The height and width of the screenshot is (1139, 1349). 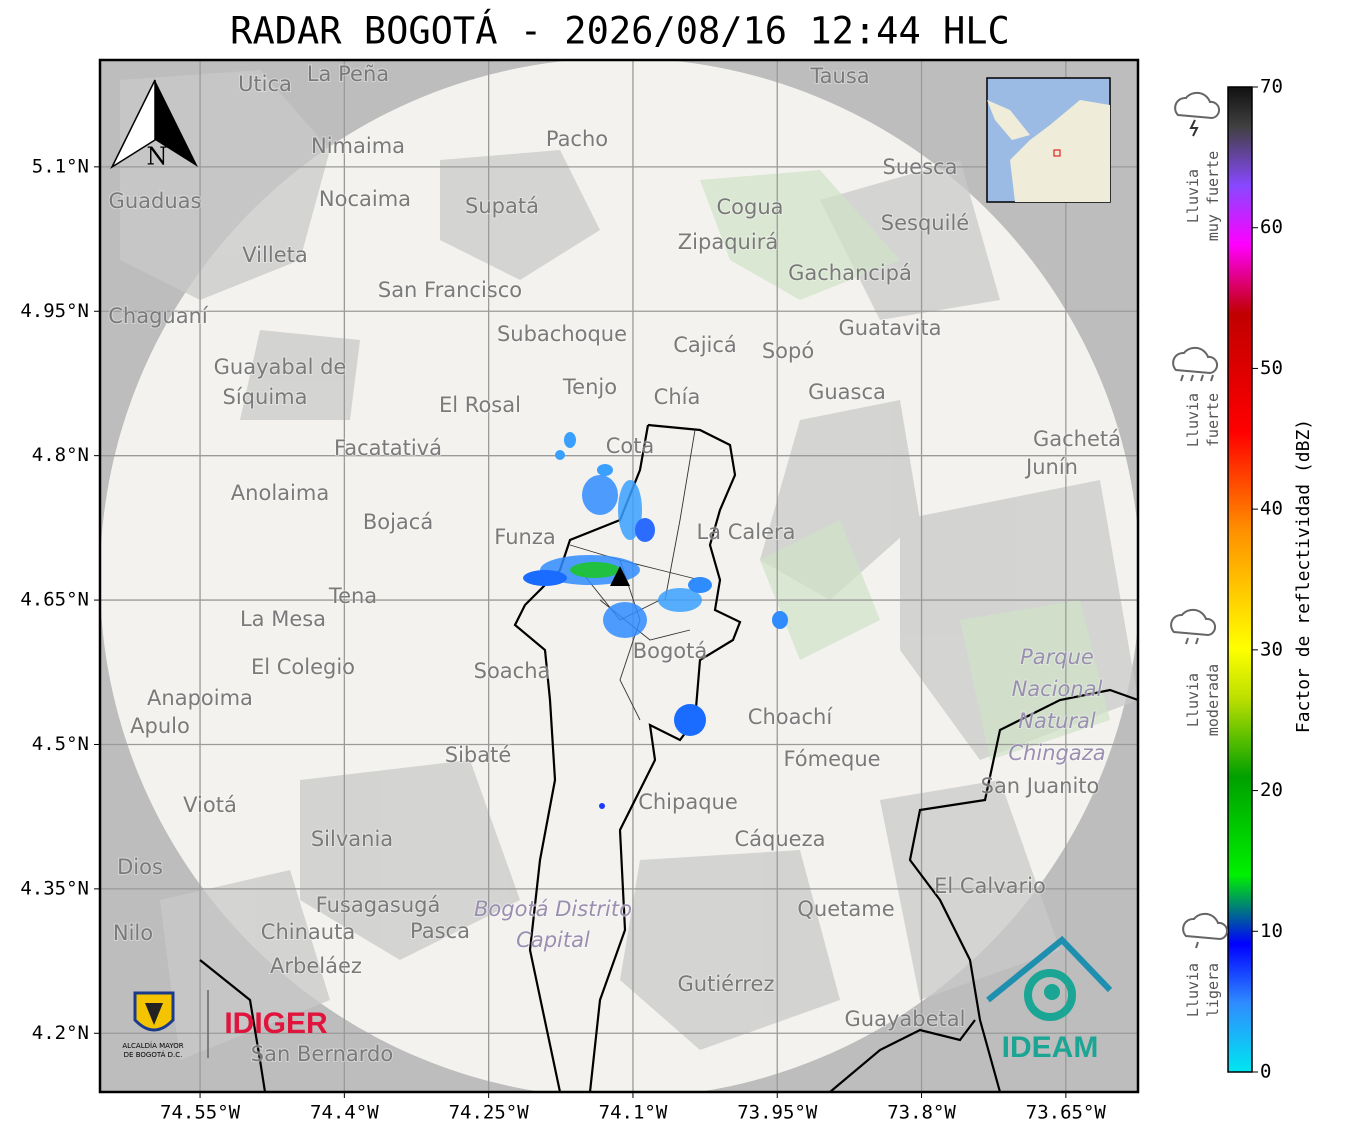 What do you see at coordinates (140, 867) in the screenshot?
I see `place-label: Dios` at bounding box center [140, 867].